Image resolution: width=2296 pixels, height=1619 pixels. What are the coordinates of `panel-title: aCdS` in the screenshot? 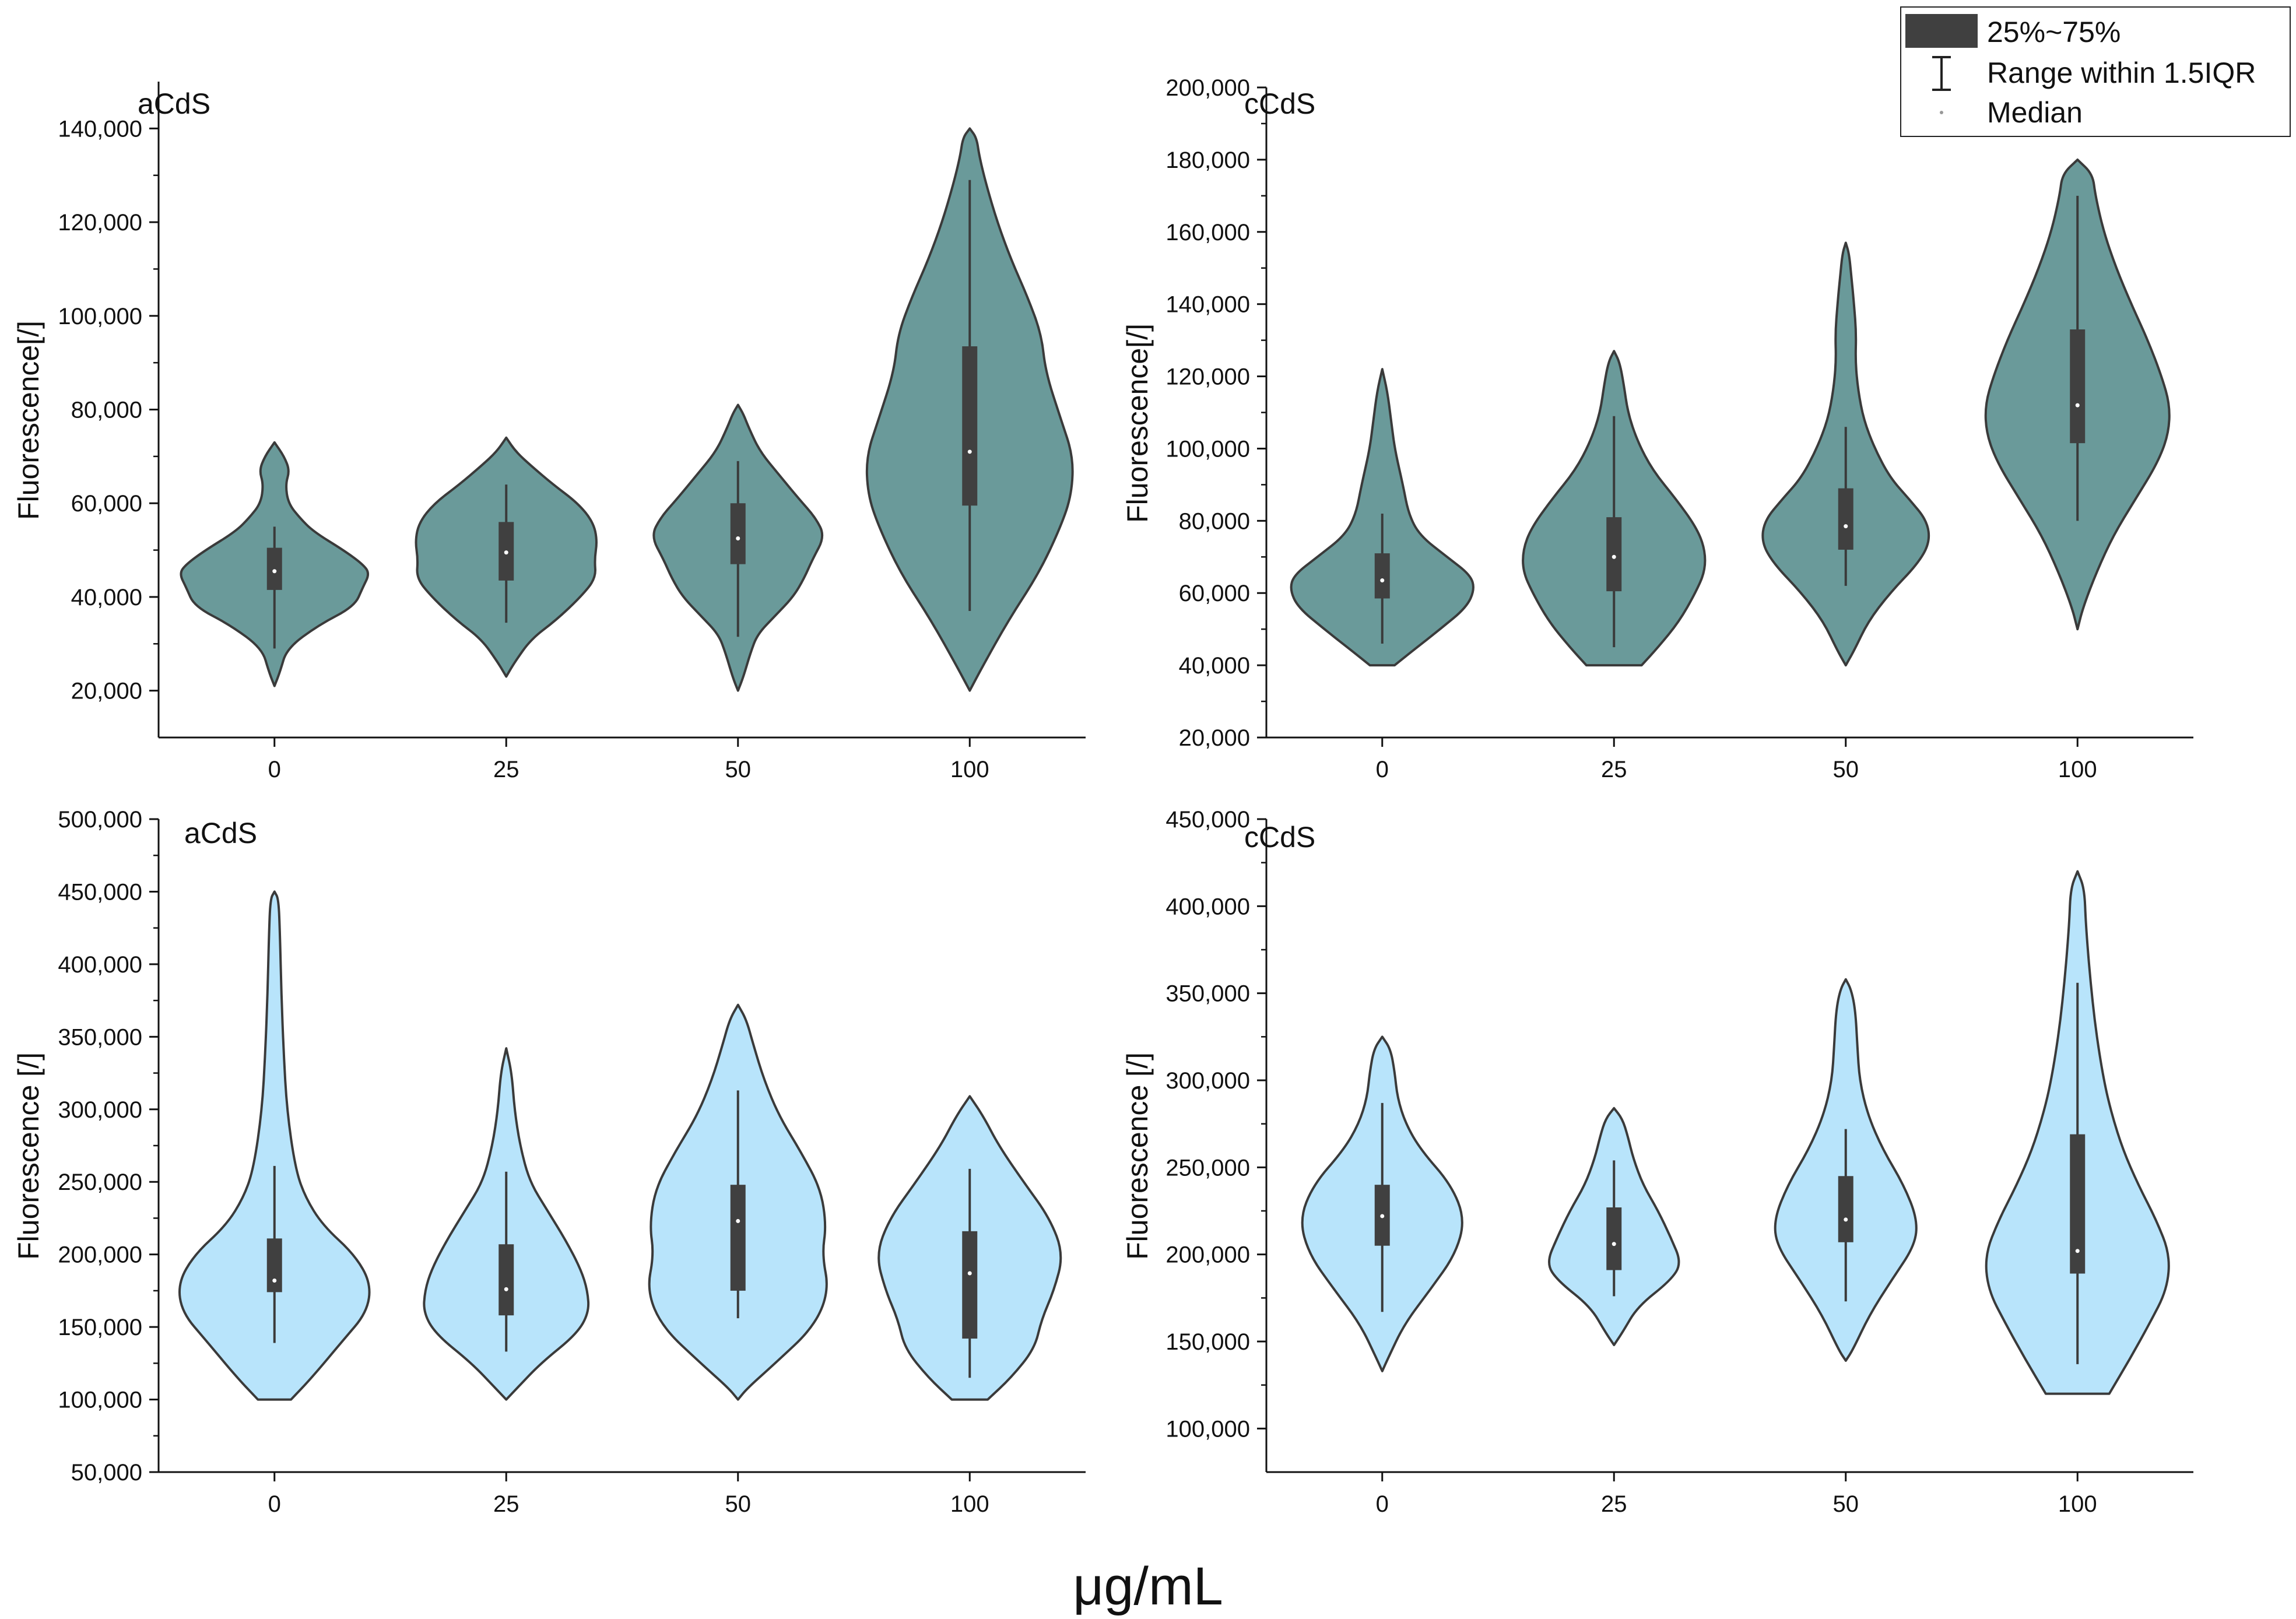 It's located at (174, 103).